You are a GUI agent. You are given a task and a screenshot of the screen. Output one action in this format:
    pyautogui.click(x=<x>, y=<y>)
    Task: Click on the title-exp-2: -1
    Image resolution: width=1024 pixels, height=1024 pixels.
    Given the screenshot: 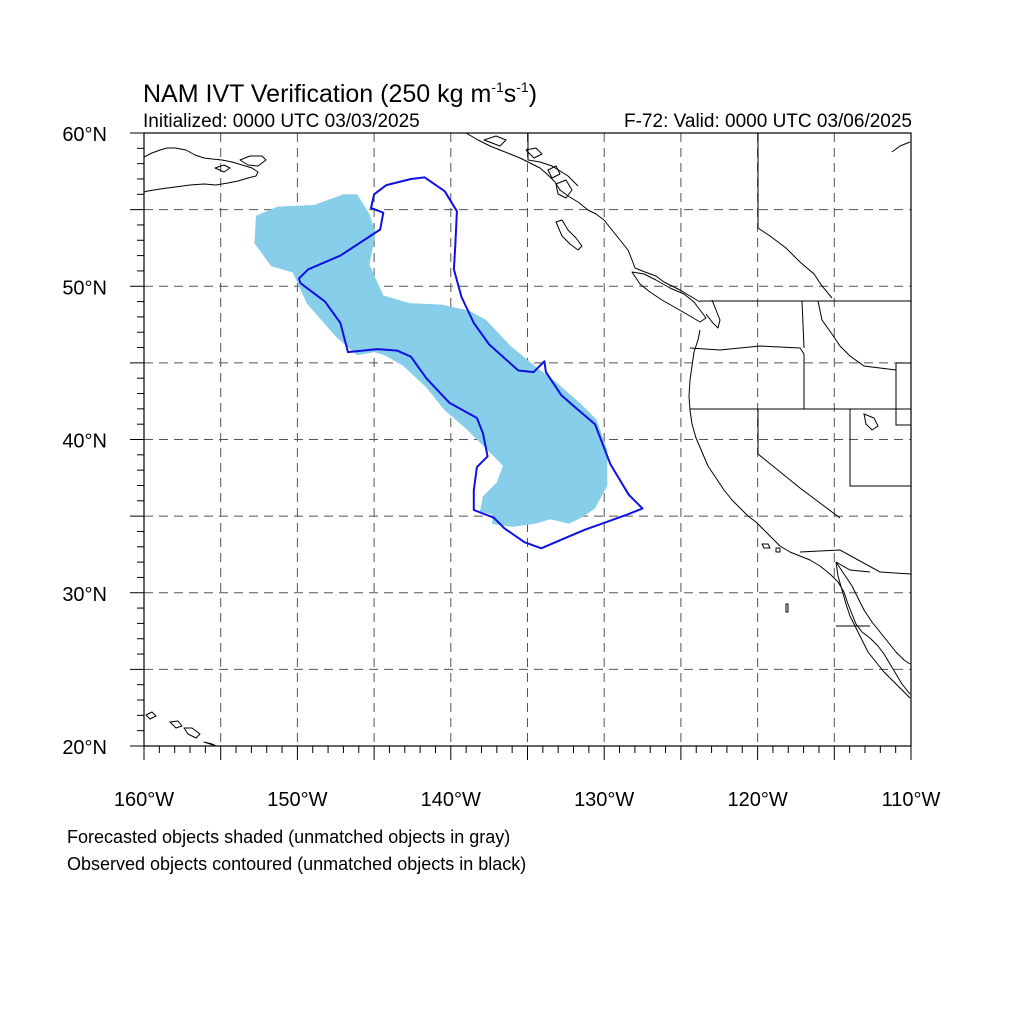 What is the action you would take?
    pyautogui.click(x=522, y=87)
    